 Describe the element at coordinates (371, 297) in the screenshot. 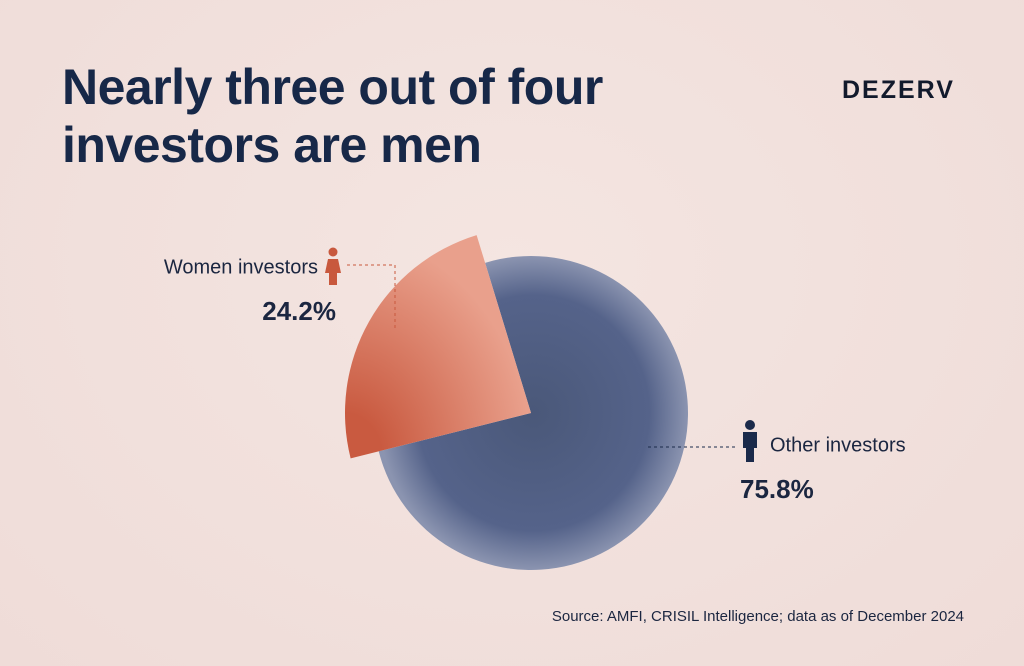

I see `leader-line` at that location.